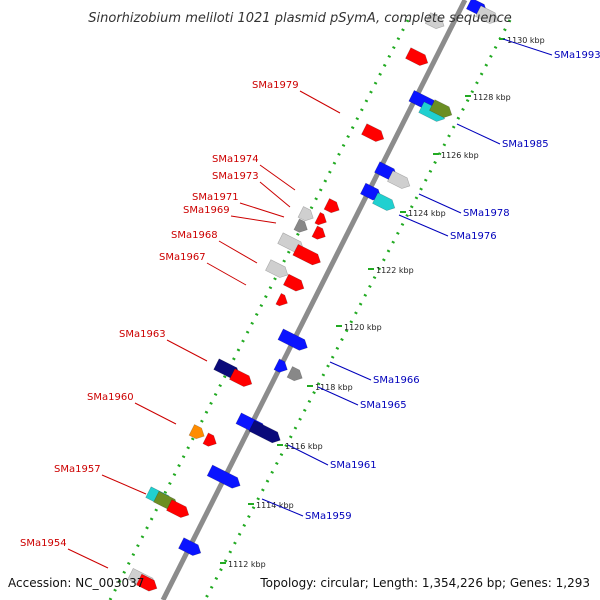  What do you see at coordinates (275, 85) in the screenshot?
I see `gene-label: SMa1979` at bounding box center [275, 85].